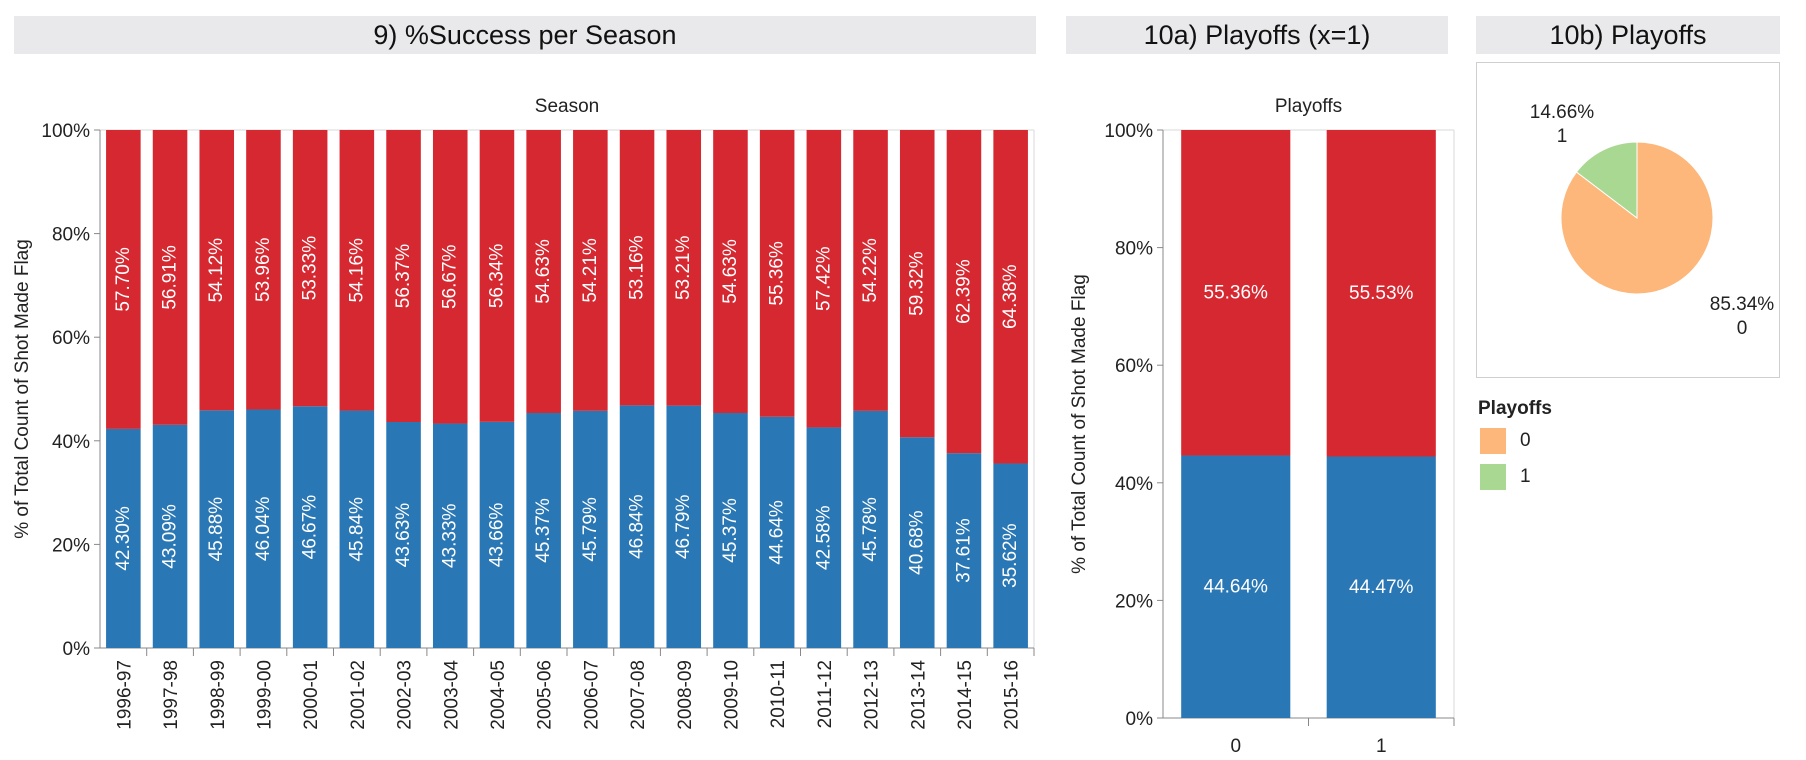 The height and width of the screenshot is (760, 1806). I want to click on playoffs-x-tick-label: 0, so click(1235, 746).